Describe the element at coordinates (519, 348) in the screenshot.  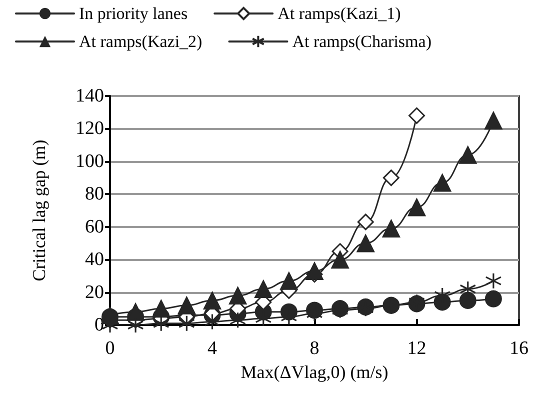
I see `x-tick-label: 16` at that location.